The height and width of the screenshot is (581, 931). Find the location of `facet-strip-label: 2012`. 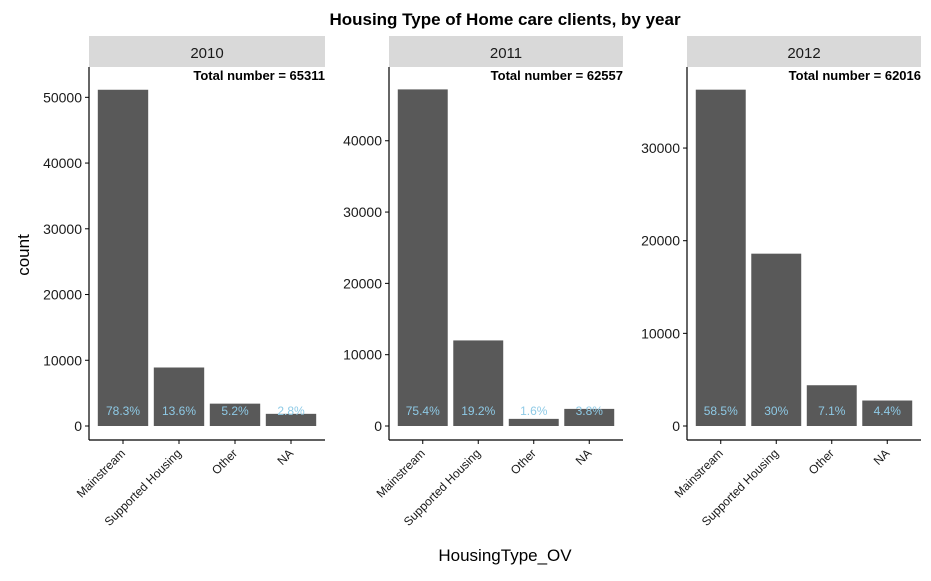

facet-strip-label: 2012 is located at coordinates (803, 53).